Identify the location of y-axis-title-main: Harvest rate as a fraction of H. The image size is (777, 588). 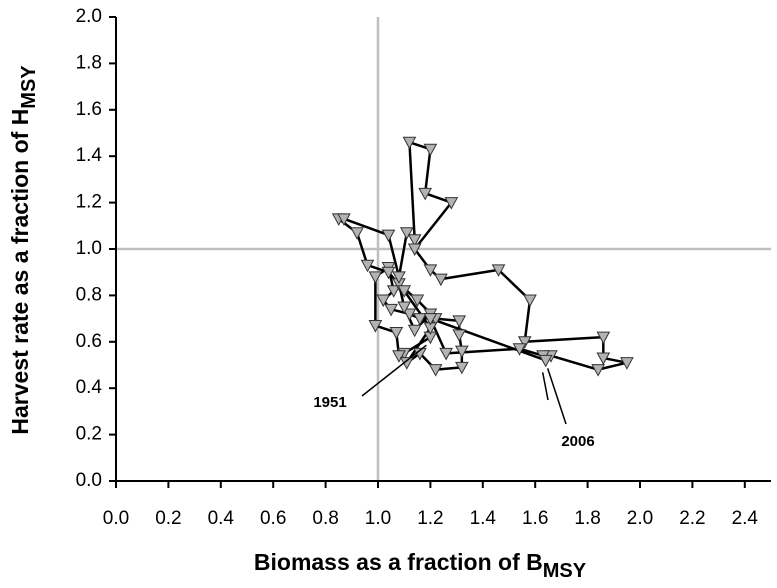
(20, 272).